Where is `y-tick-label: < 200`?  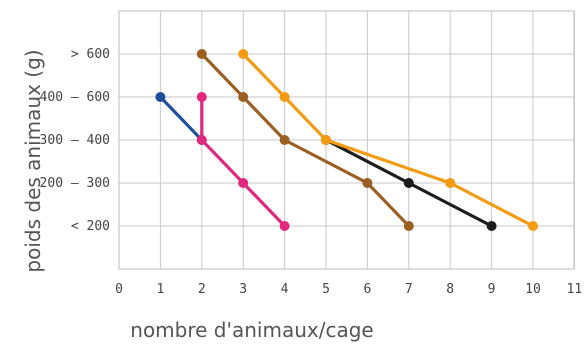 y-tick-label: < 200 is located at coordinates (90, 226).